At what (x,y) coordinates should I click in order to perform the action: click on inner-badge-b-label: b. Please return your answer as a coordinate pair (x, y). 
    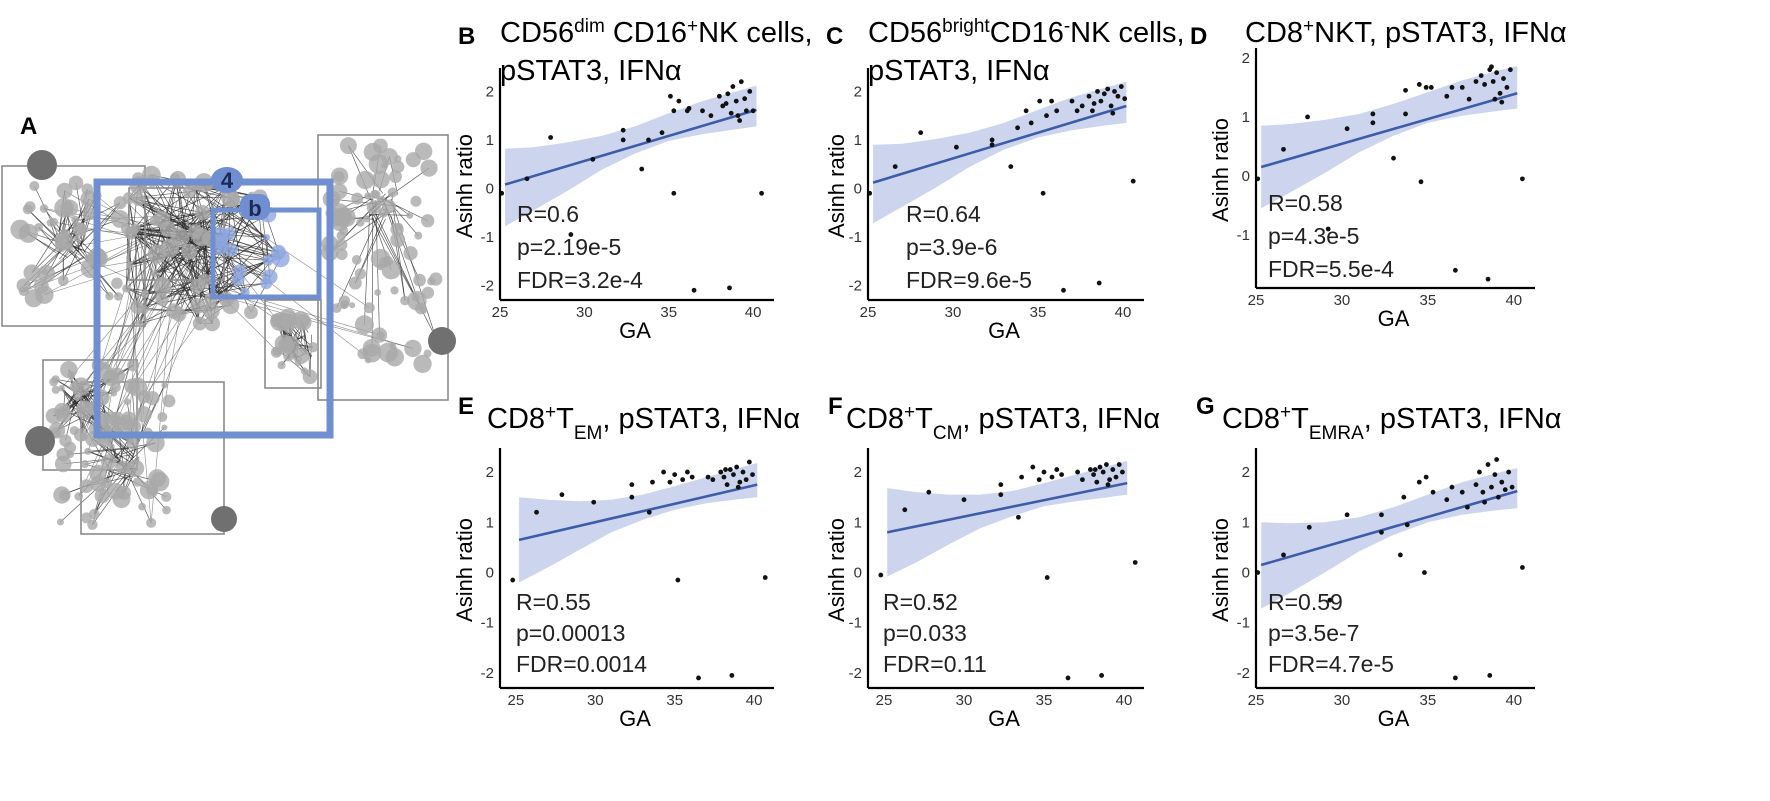
    Looking at the image, I should click on (254, 208).